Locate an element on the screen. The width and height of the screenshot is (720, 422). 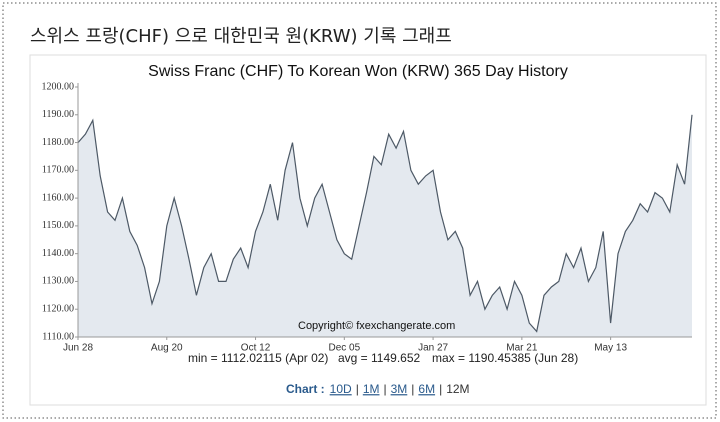
y-tick-label: 1130.00 is located at coordinates (58, 281).